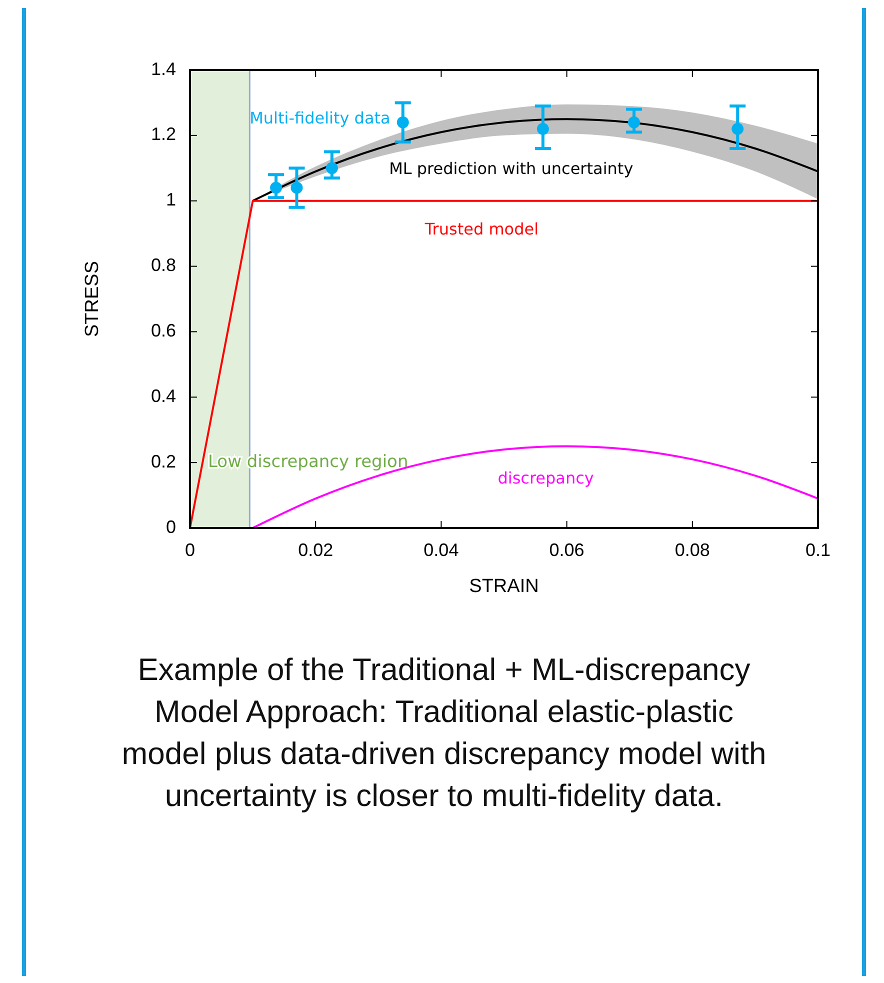 Image resolution: width=884 pixels, height=983 pixels. Describe the element at coordinates (163, 265) in the screenshot. I see `y-tick-label: 0.8` at that location.